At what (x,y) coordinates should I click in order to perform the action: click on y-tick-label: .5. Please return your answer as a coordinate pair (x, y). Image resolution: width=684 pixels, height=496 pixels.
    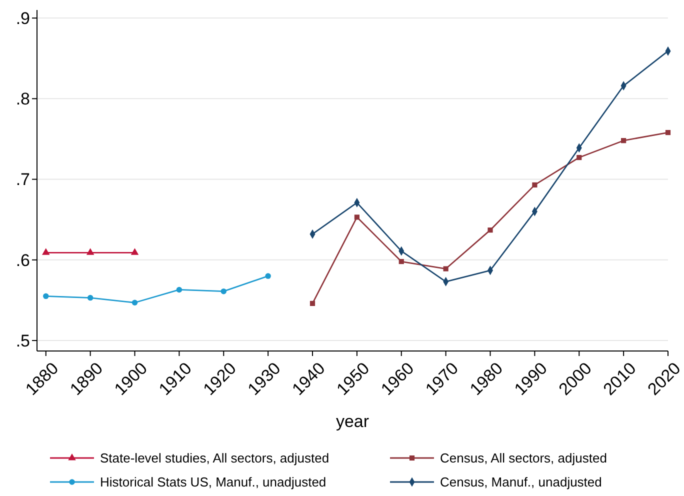
    Looking at the image, I should click on (23, 340).